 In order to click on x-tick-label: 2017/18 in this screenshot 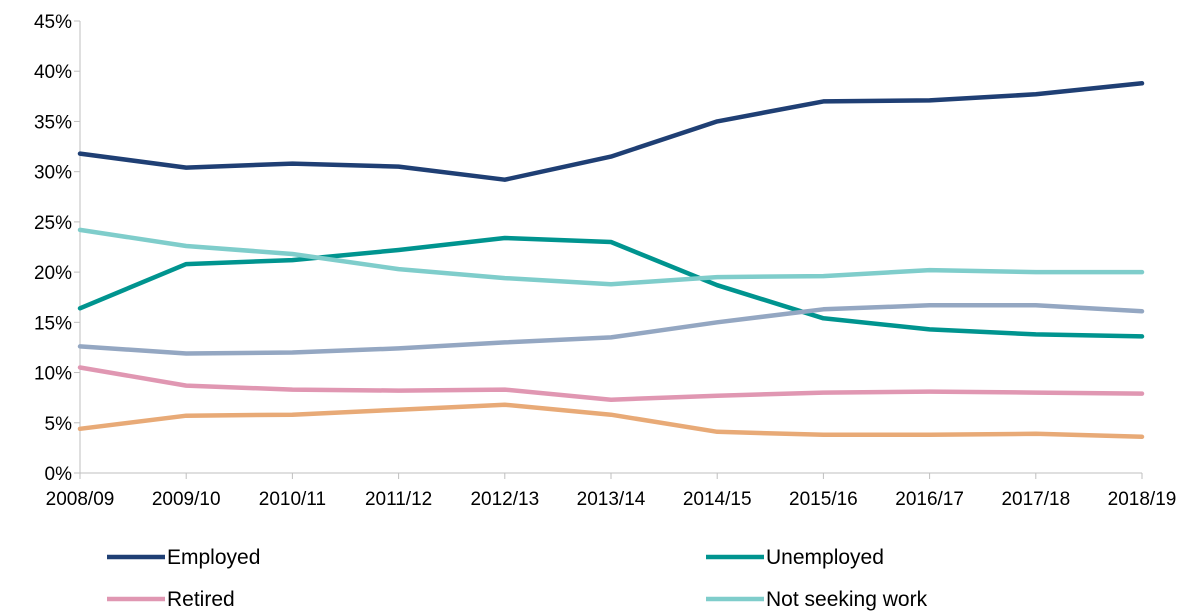, I will do `click(1035, 499)`.